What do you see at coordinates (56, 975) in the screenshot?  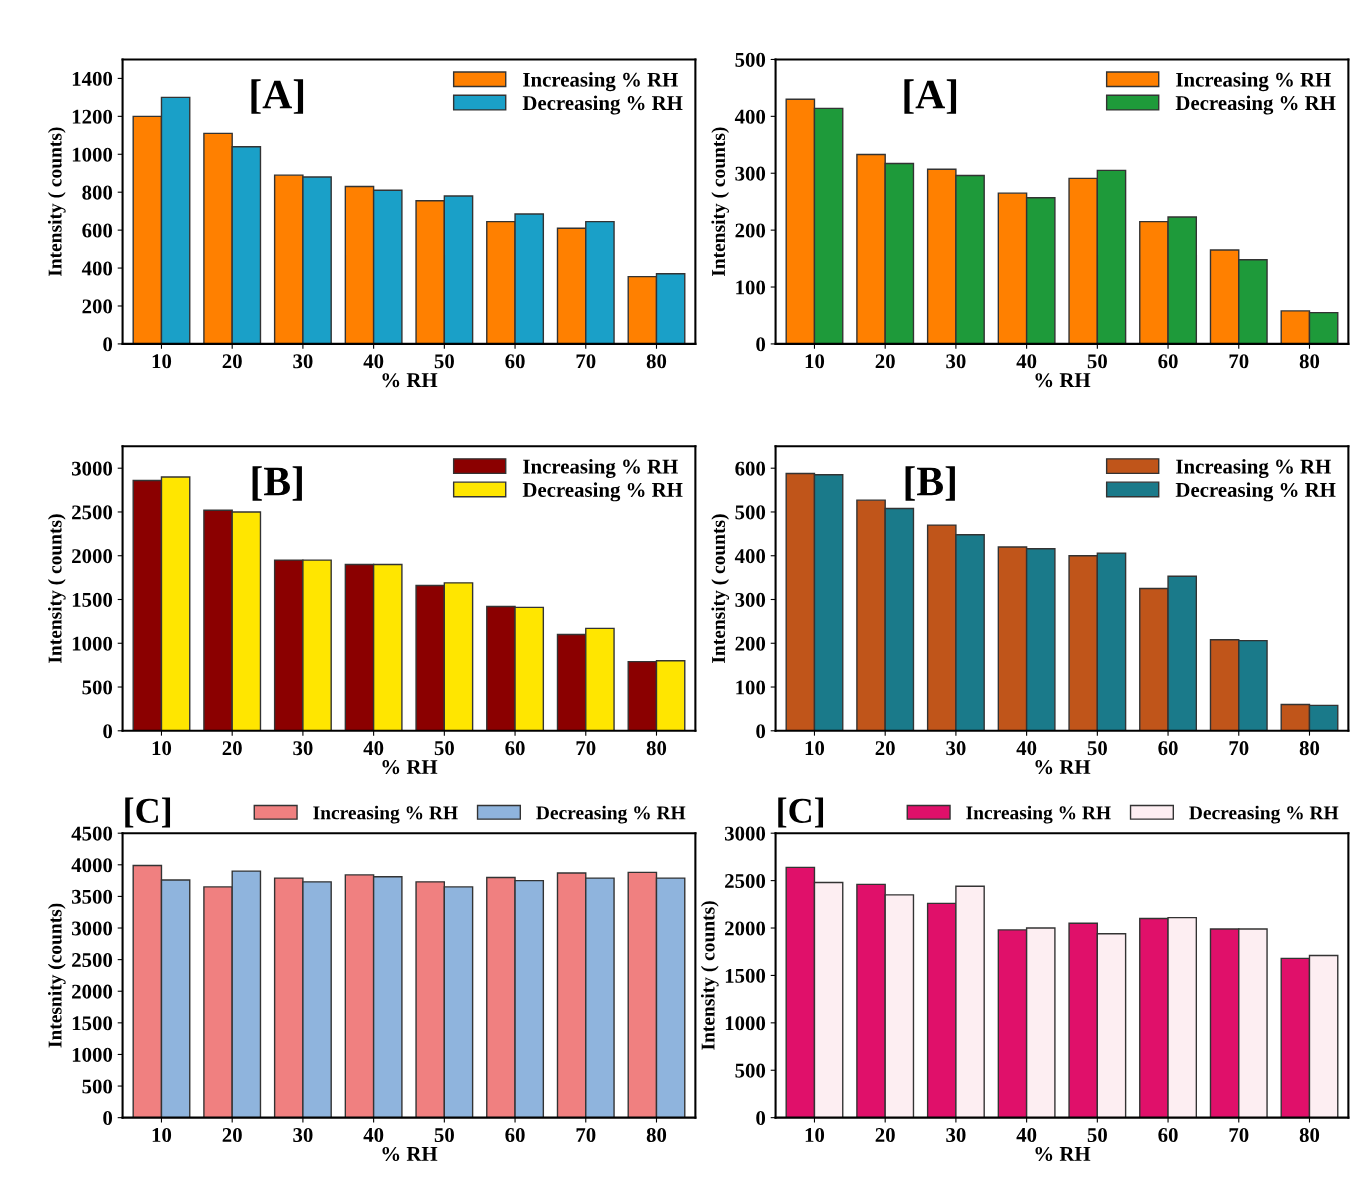 I see `y-axis-title: Intesnity (counts)` at bounding box center [56, 975].